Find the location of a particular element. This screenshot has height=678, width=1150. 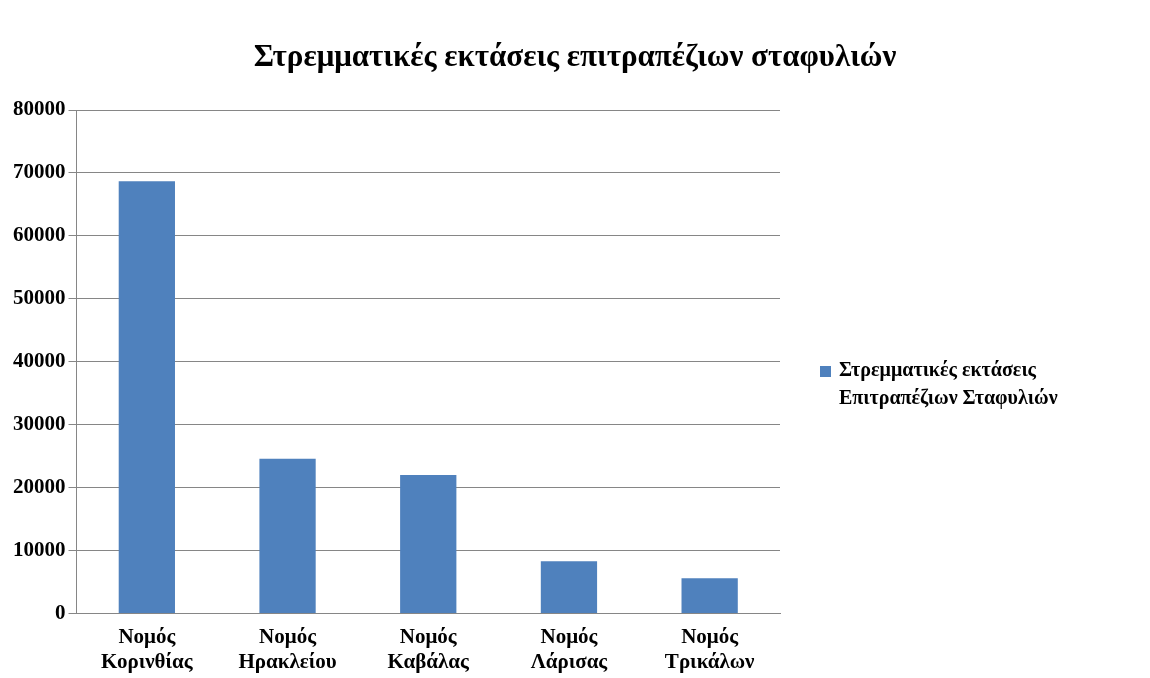

y-tick-label: 50000 is located at coordinates (39, 297).